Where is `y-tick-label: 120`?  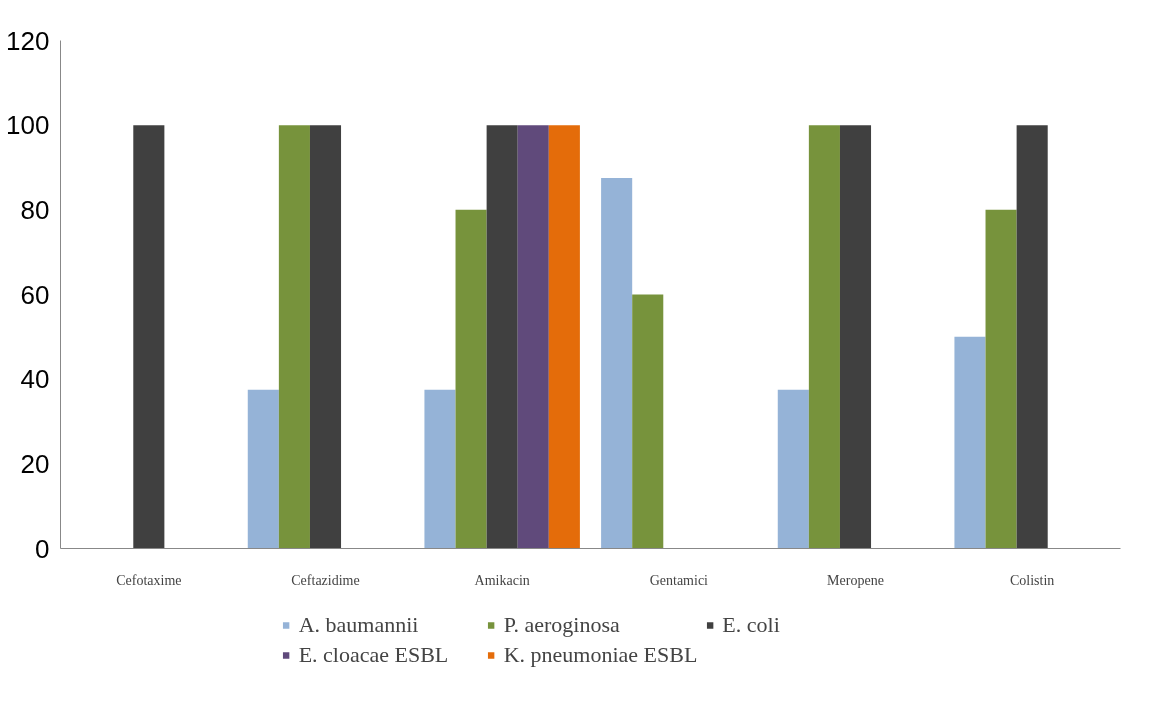
y-tick-label: 120 is located at coordinates (28, 40).